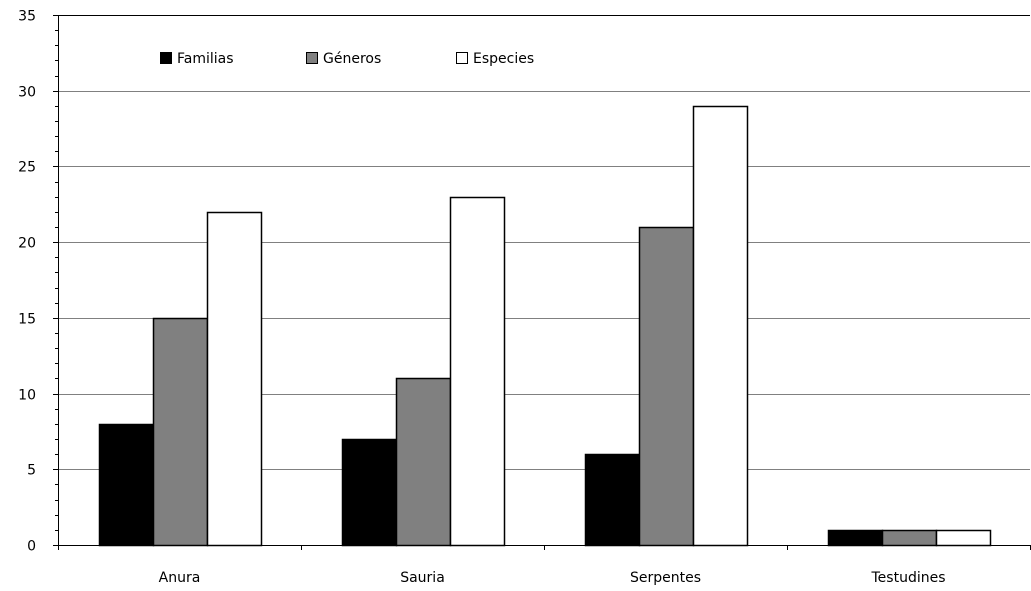 The height and width of the screenshot is (591, 1031). What do you see at coordinates (963, 538) in the screenshot?
I see `bar-especies-testudines` at bounding box center [963, 538].